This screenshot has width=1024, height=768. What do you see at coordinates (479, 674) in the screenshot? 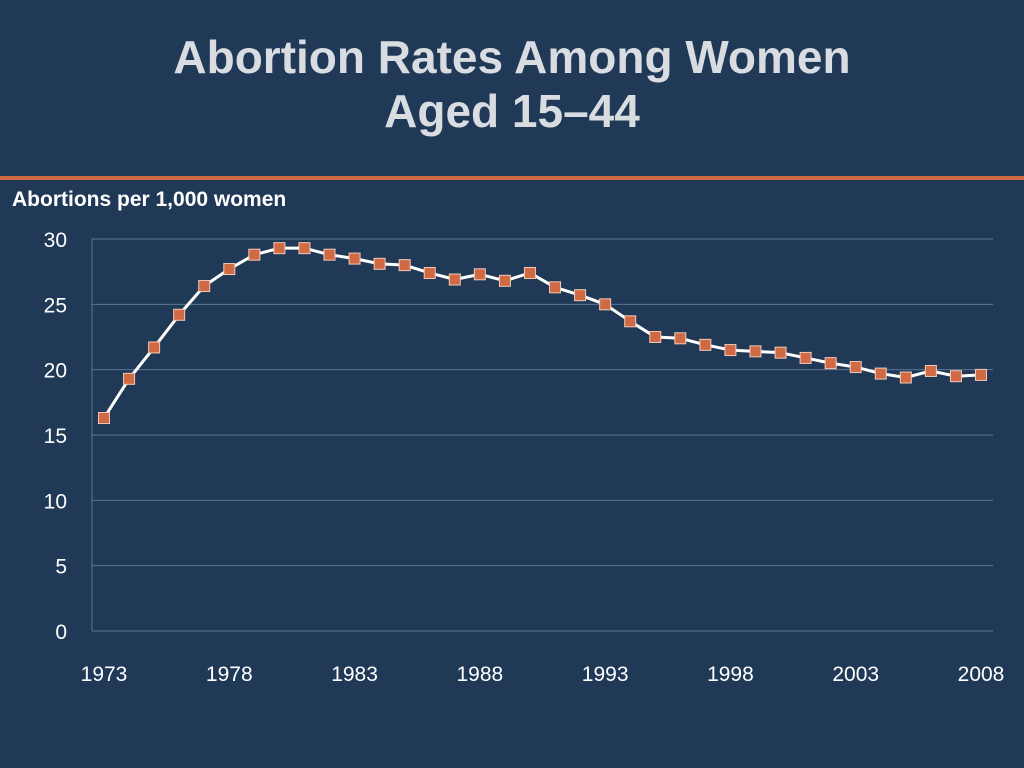
I see `x-tick-label: 1988` at bounding box center [479, 674].